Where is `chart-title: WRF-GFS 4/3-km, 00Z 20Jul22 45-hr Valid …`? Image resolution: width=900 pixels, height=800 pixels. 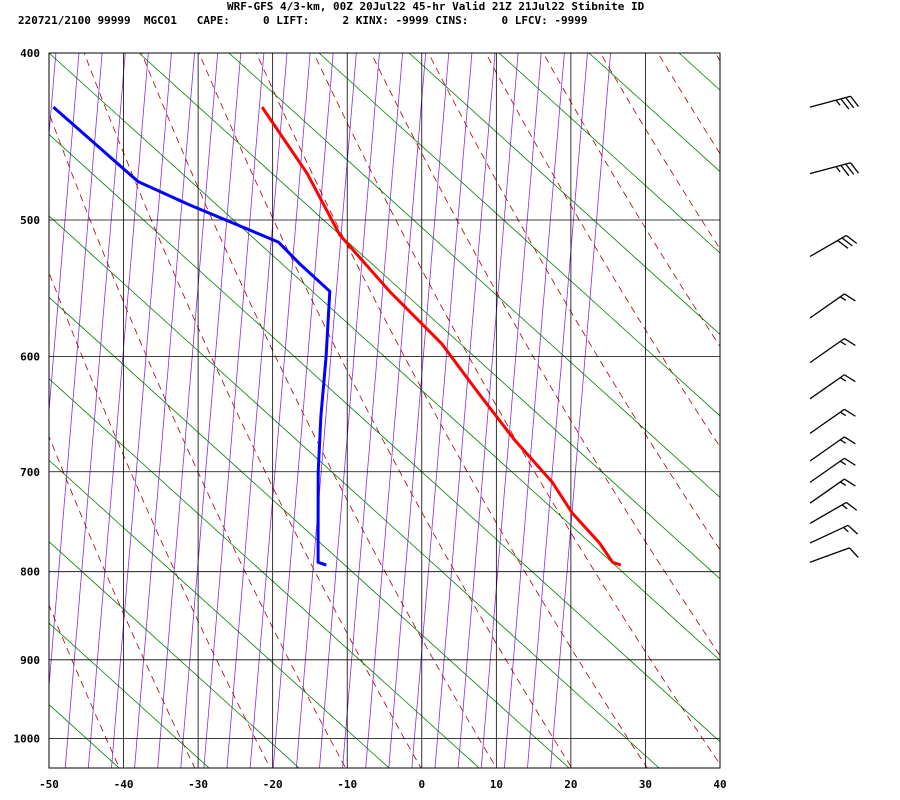 chart-title: WRF-GFS 4/3-km, 00Z 20Jul22 45-hr Valid … is located at coordinates (436, 6).